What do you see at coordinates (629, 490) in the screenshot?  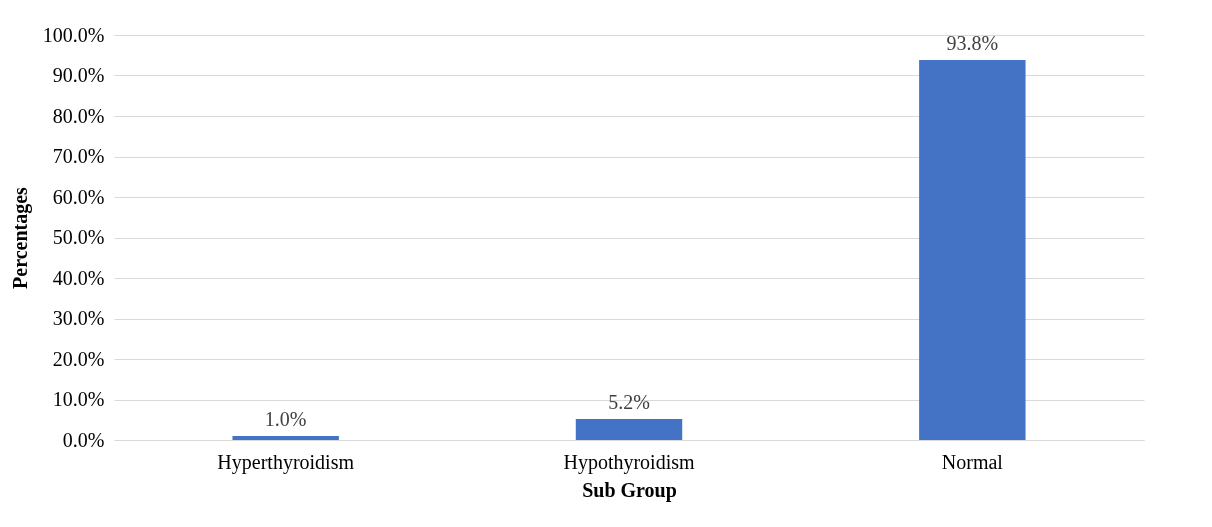 I see `x-axis-title: Sub Group` at bounding box center [629, 490].